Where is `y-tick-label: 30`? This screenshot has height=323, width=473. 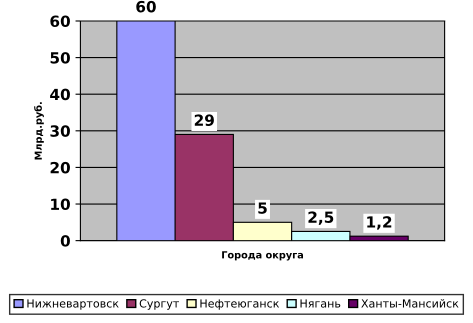
y-tick-label: 30 is located at coordinates (60, 131).